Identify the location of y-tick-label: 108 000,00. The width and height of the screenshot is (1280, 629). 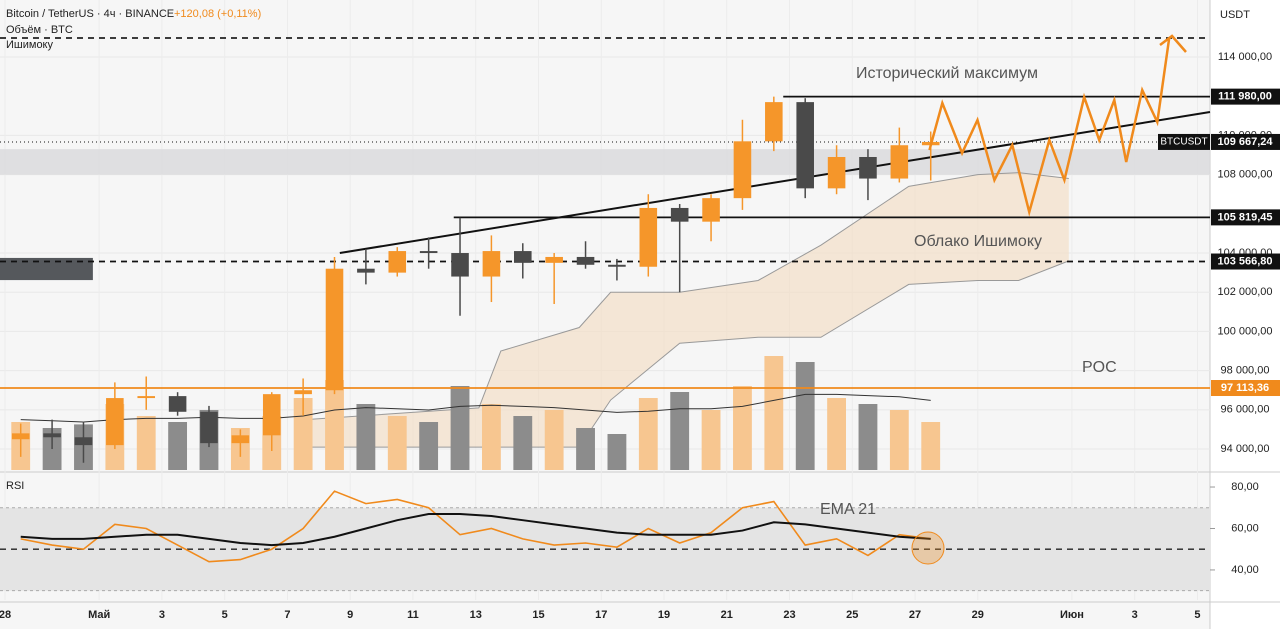
(1244, 175).